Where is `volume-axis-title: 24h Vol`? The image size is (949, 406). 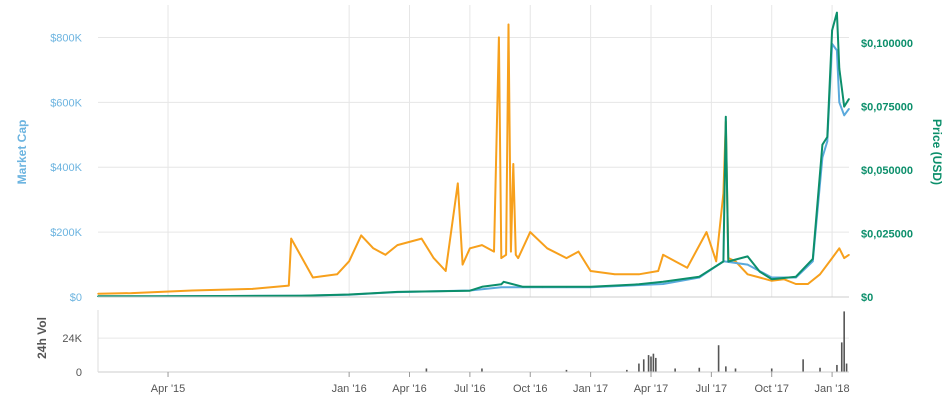 volume-axis-title: 24h Vol is located at coordinates (42, 338).